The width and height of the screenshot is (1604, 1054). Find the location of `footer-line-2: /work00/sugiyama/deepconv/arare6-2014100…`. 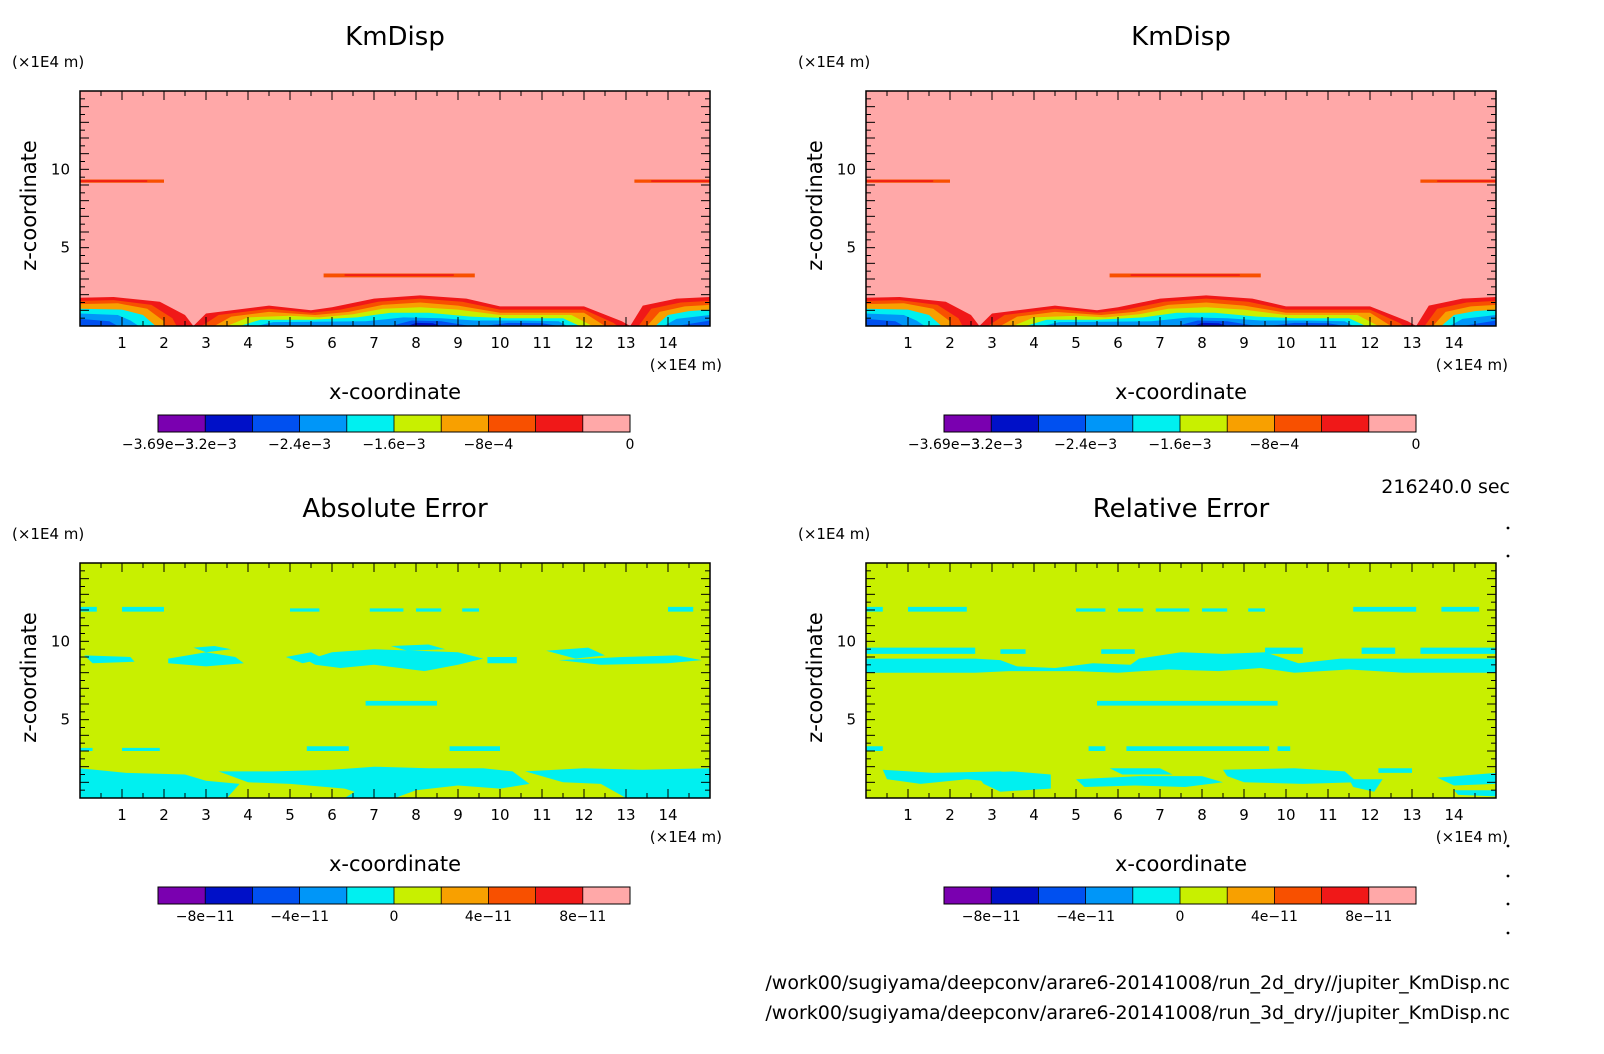

footer-line-2: /work00/sugiyama/deepconv/arare6-2014100… is located at coordinates (1137, 1013).